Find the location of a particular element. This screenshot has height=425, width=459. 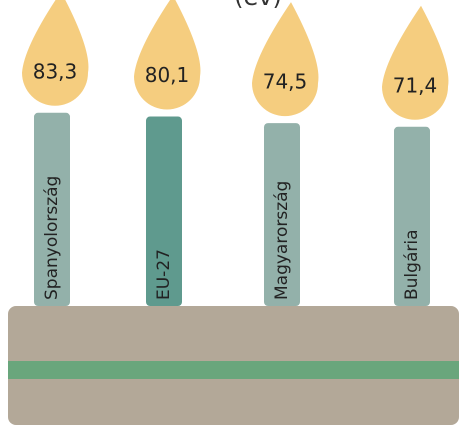

value-label: 71,4 is located at coordinates (415, 85).